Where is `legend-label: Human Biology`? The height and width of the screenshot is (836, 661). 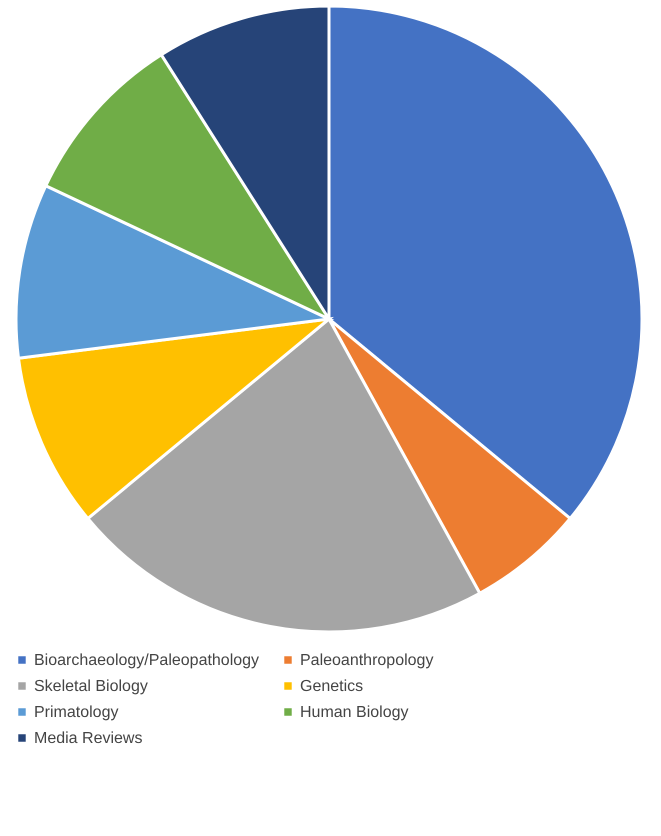
legend-label: Human Biology is located at coordinates (354, 712).